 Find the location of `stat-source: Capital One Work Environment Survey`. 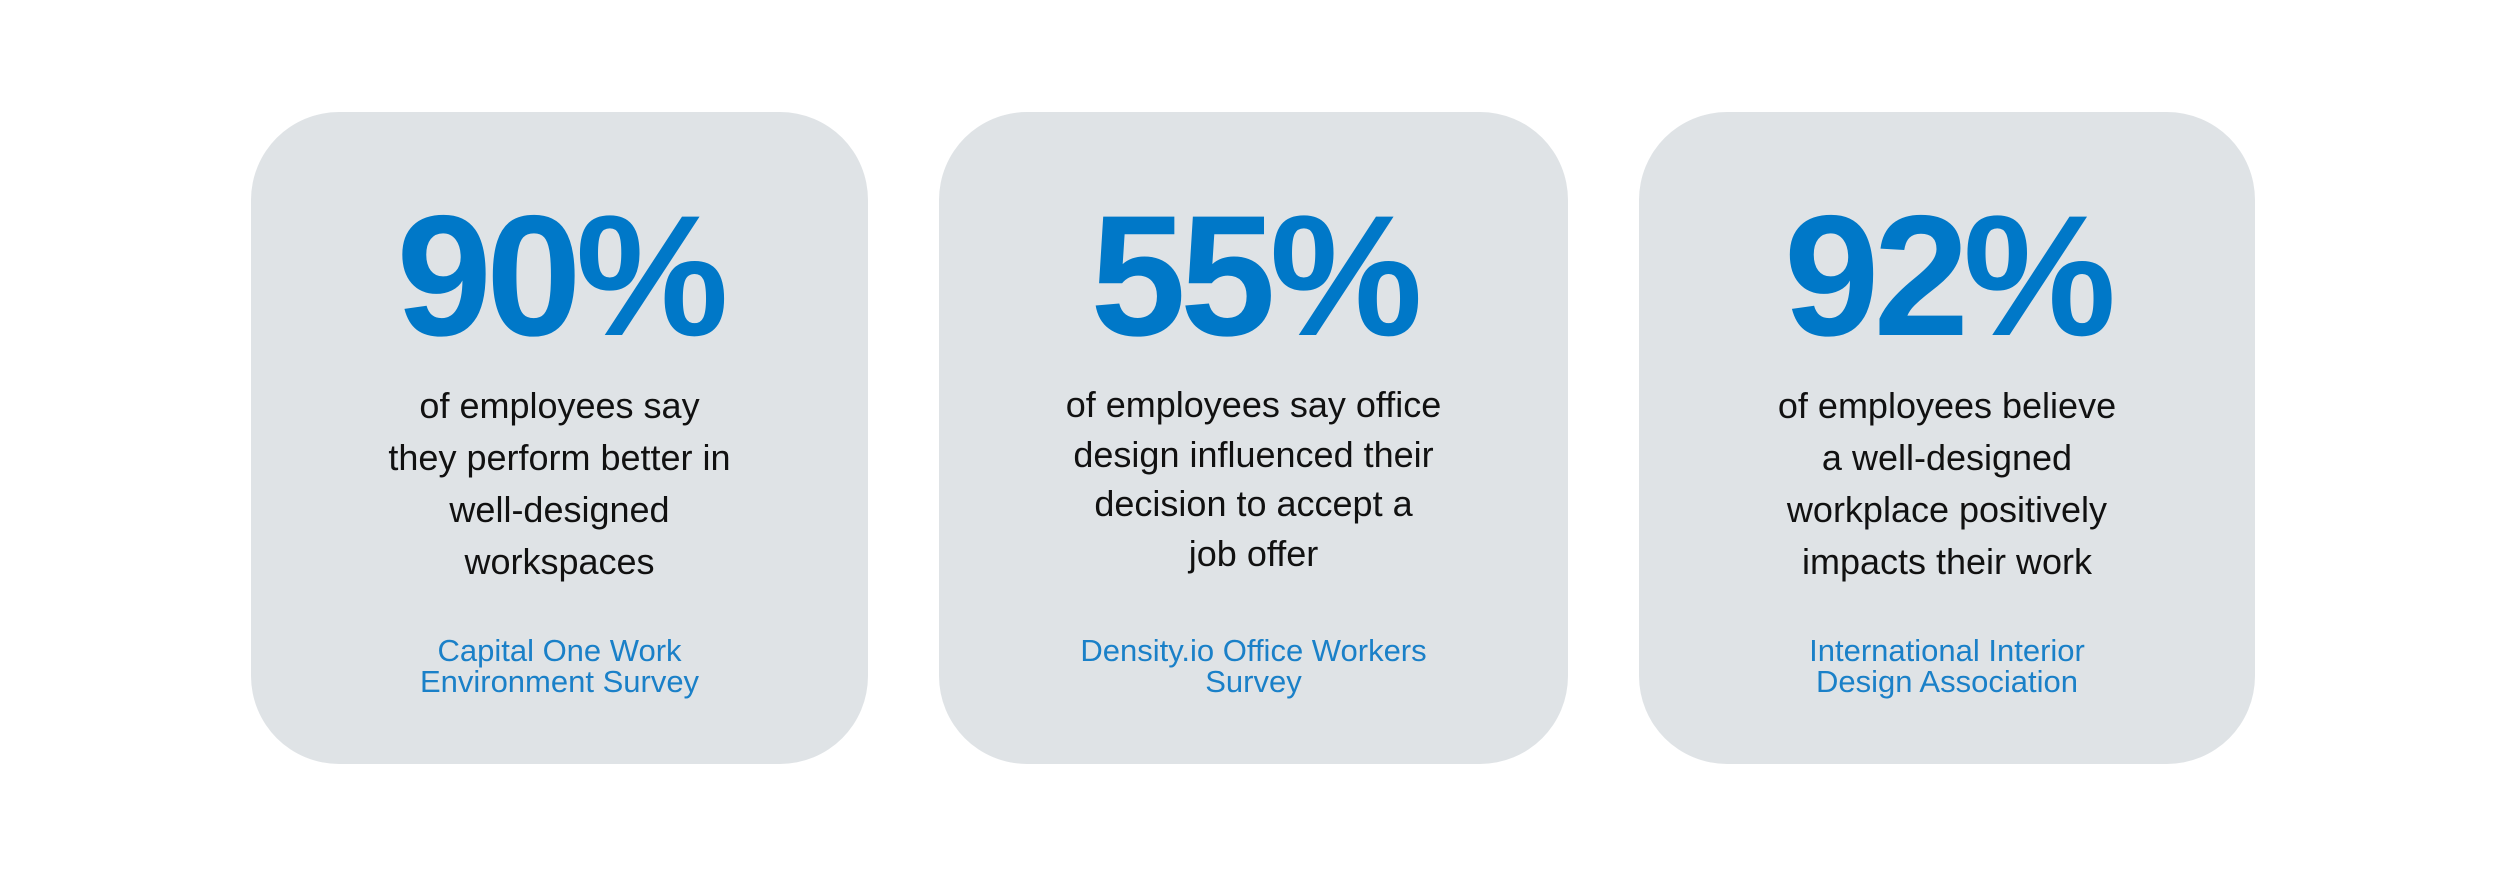

stat-source: Capital One Work Environment Survey is located at coordinates (559, 666).